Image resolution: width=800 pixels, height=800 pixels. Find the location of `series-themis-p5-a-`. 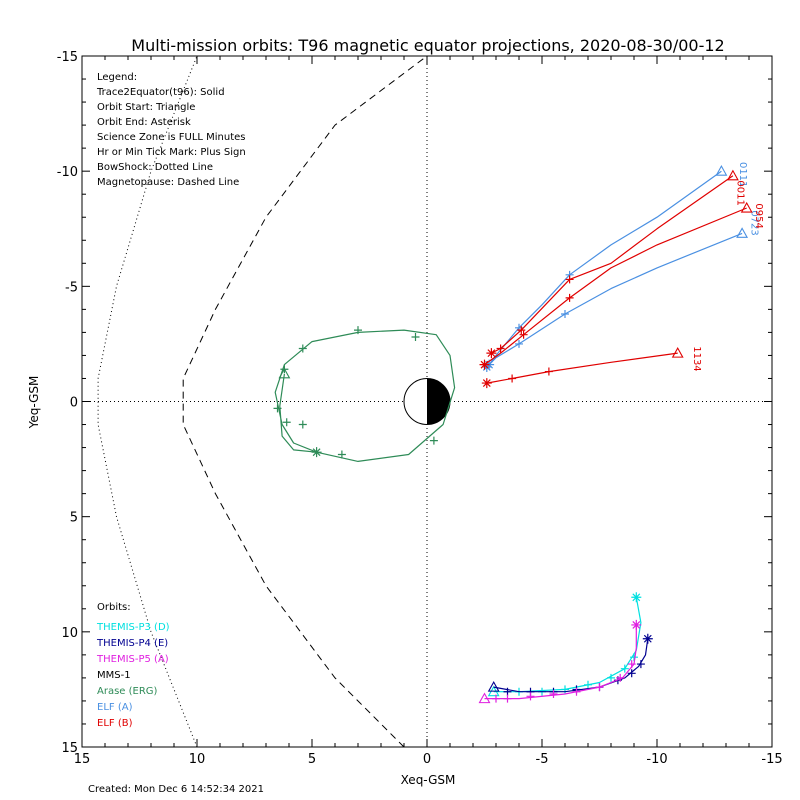

series-themis-p5-a- is located at coordinates (560, 661).